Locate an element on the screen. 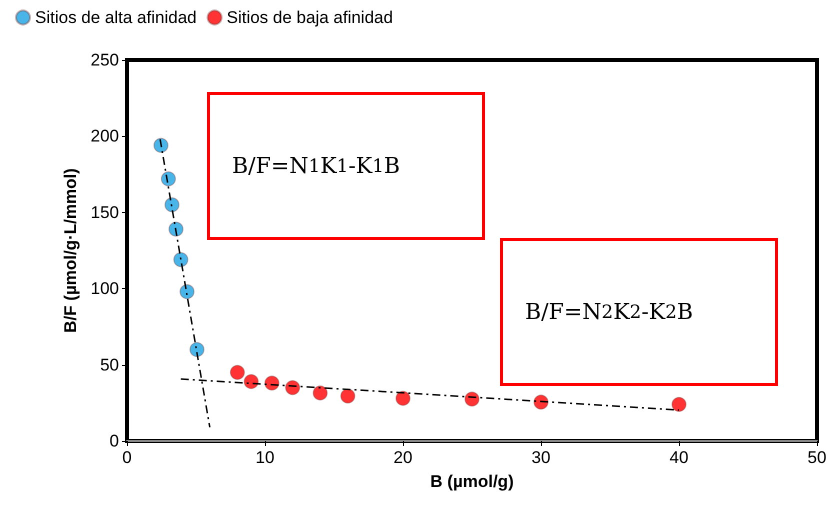 The height and width of the screenshot is (532, 832). x-tick-label: 0 is located at coordinates (127, 457).